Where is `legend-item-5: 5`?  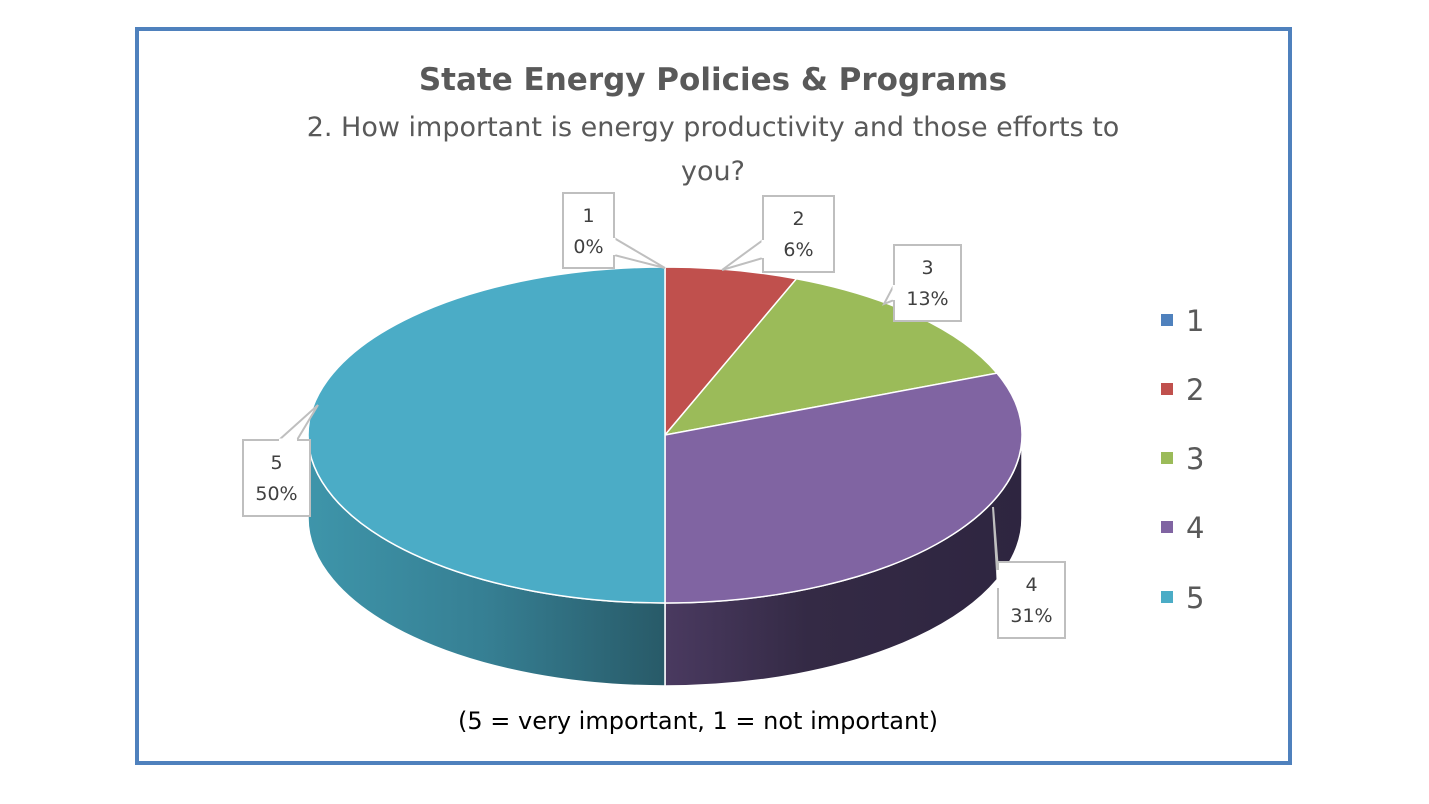
legend-item-5: 5 is located at coordinates (1182, 598).